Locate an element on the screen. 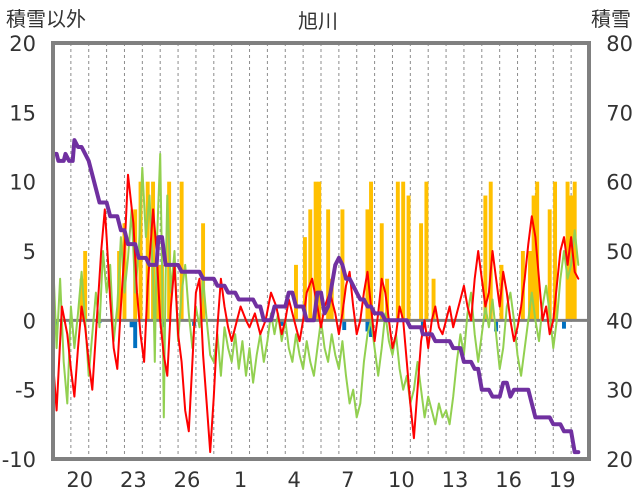 The width and height of the screenshot is (636, 501). right-y-tick-labels: 20 30 40 50 60 70 80 is located at coordinates (619, 252).